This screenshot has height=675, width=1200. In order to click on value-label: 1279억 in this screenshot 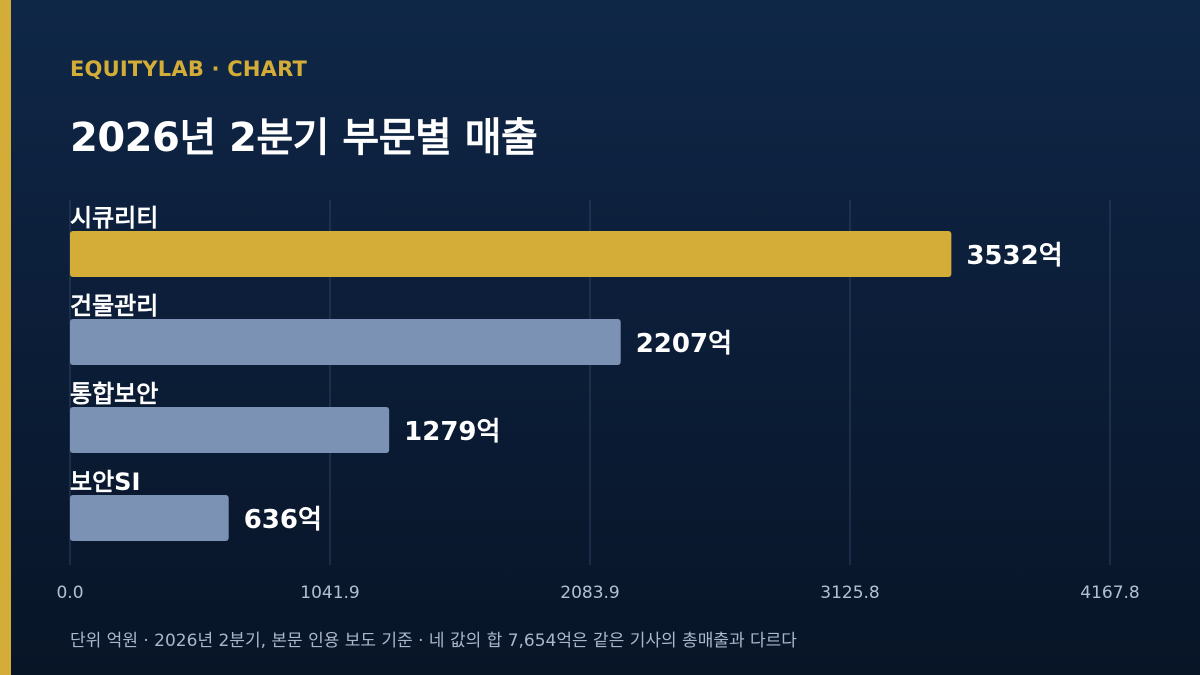, I will do `click(452, 432)`.